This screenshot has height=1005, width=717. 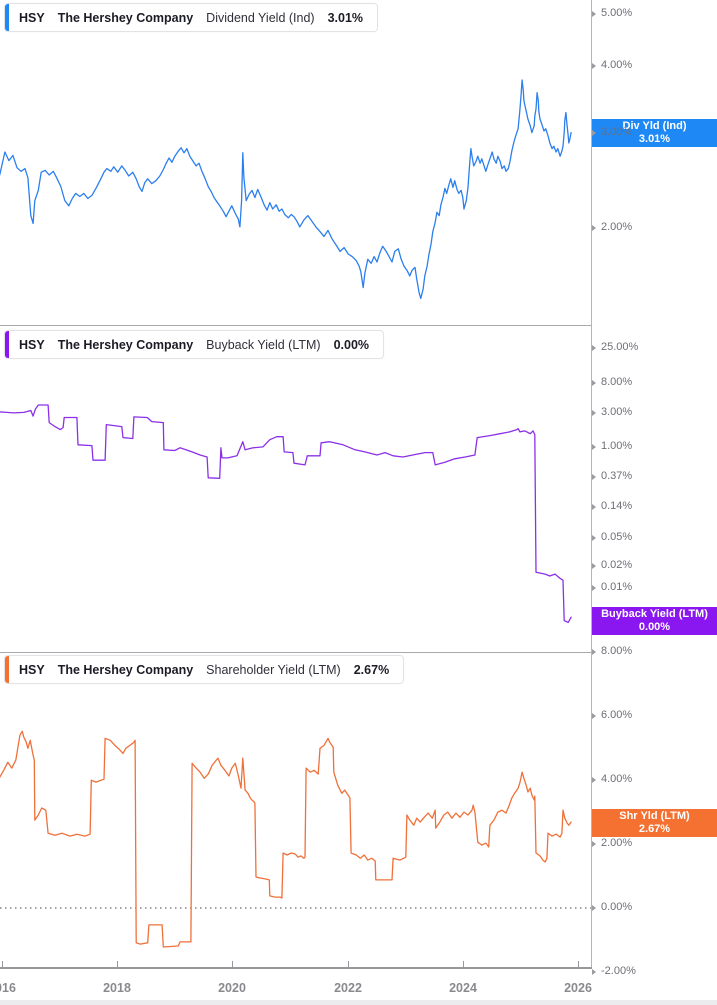 I want to click on y-tick-label: 0.00%, so click(x=612, y=907).